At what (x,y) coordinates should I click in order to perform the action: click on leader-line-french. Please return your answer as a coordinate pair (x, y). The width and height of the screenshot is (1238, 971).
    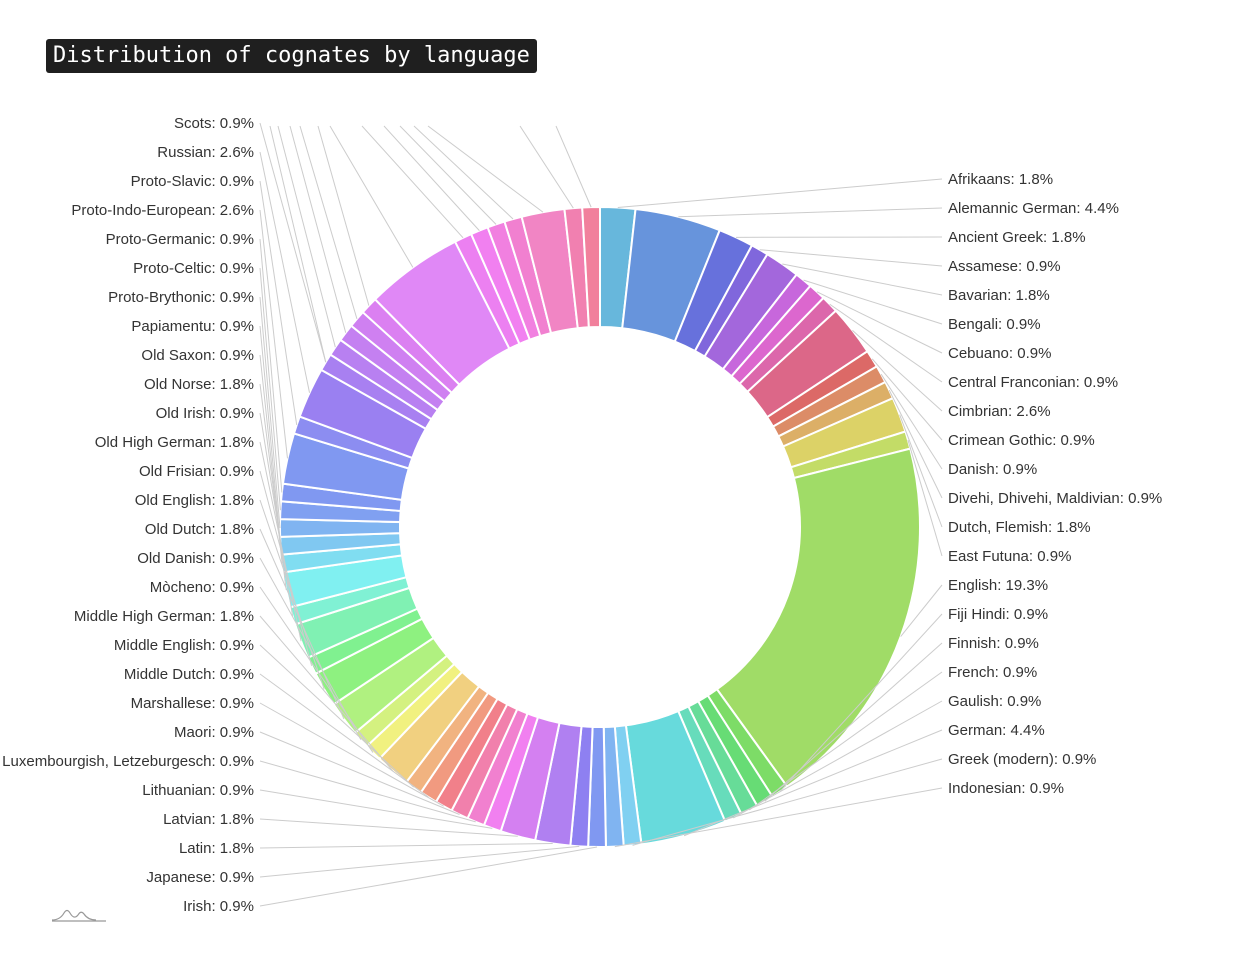
    Looking at the image, I should click on (846, 741).